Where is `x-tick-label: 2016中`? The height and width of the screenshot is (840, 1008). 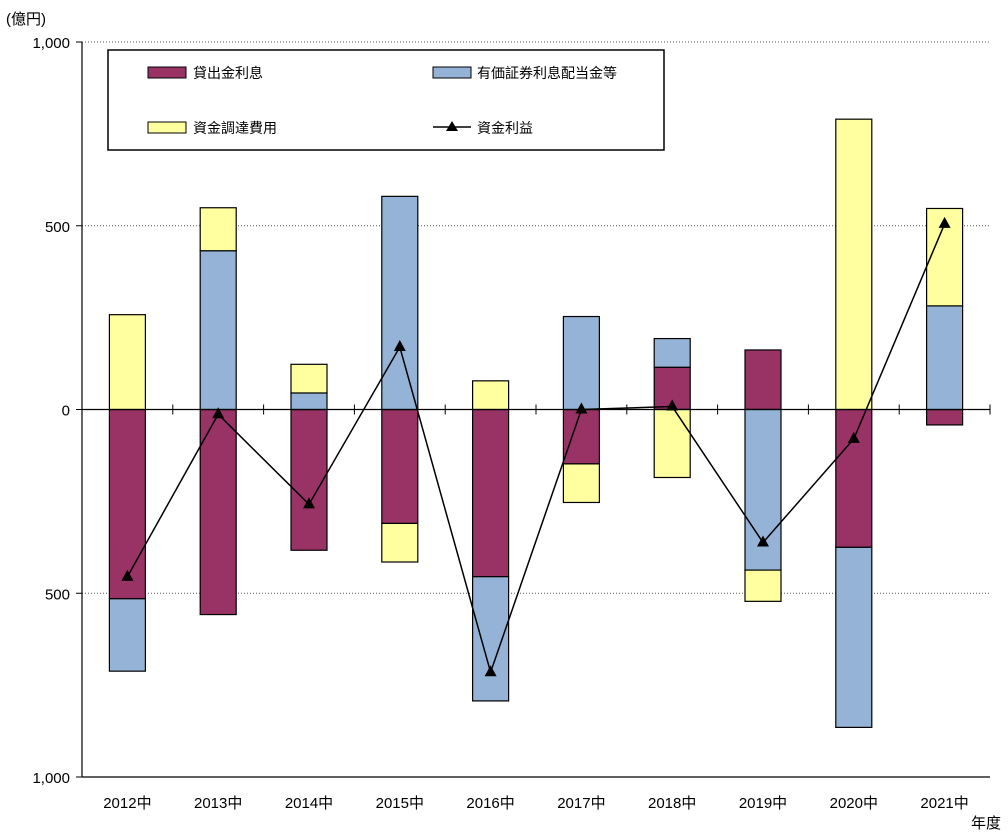
x-tick-label: 2016中 is located at coordinates (490, 803).